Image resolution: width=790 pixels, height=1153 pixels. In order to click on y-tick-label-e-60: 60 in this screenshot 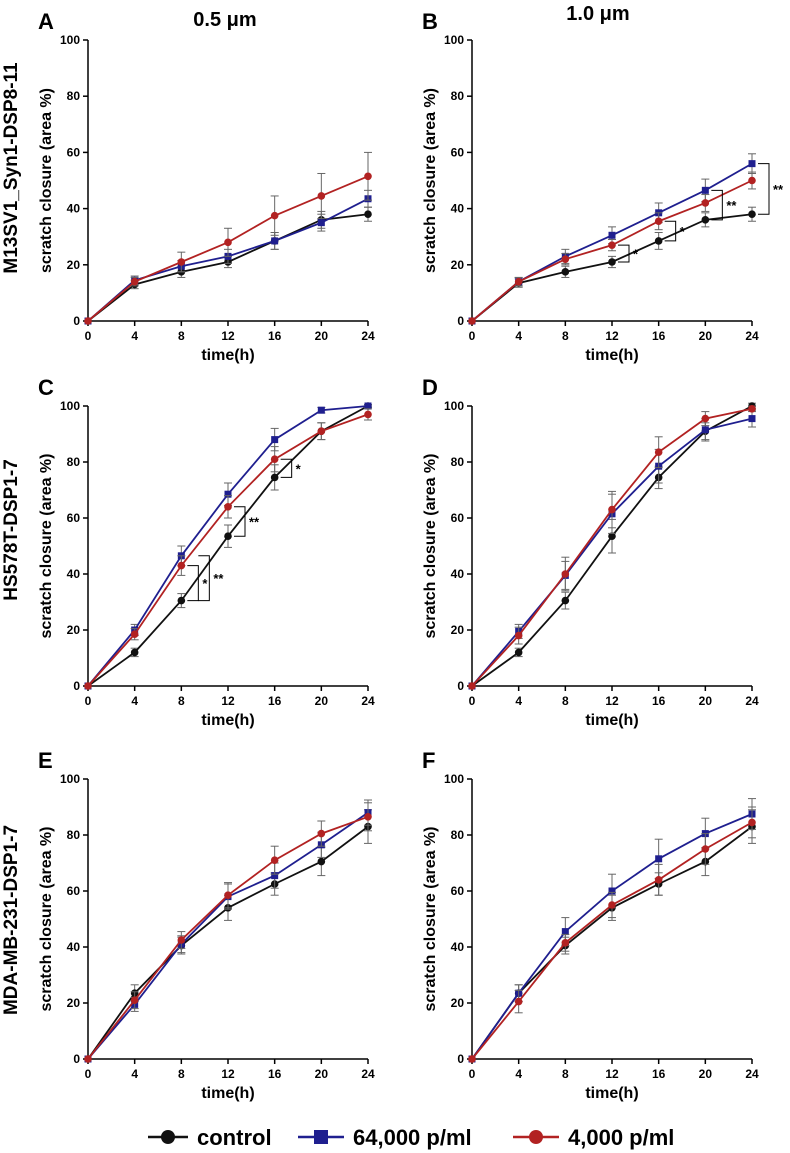, I will do `click(74, 891)`.